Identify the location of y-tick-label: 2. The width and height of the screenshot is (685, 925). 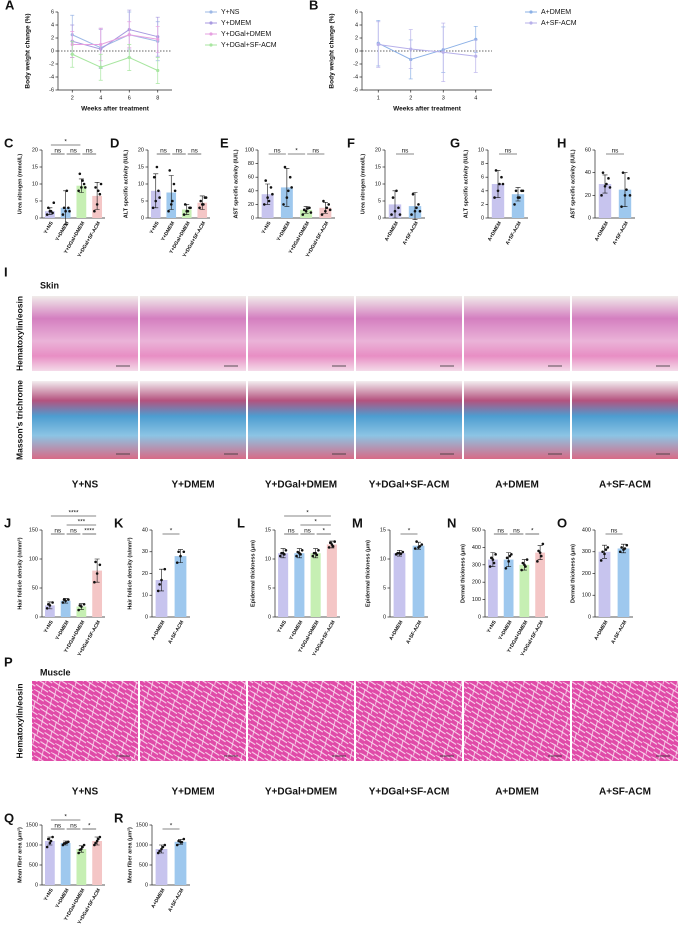
(356, 38).